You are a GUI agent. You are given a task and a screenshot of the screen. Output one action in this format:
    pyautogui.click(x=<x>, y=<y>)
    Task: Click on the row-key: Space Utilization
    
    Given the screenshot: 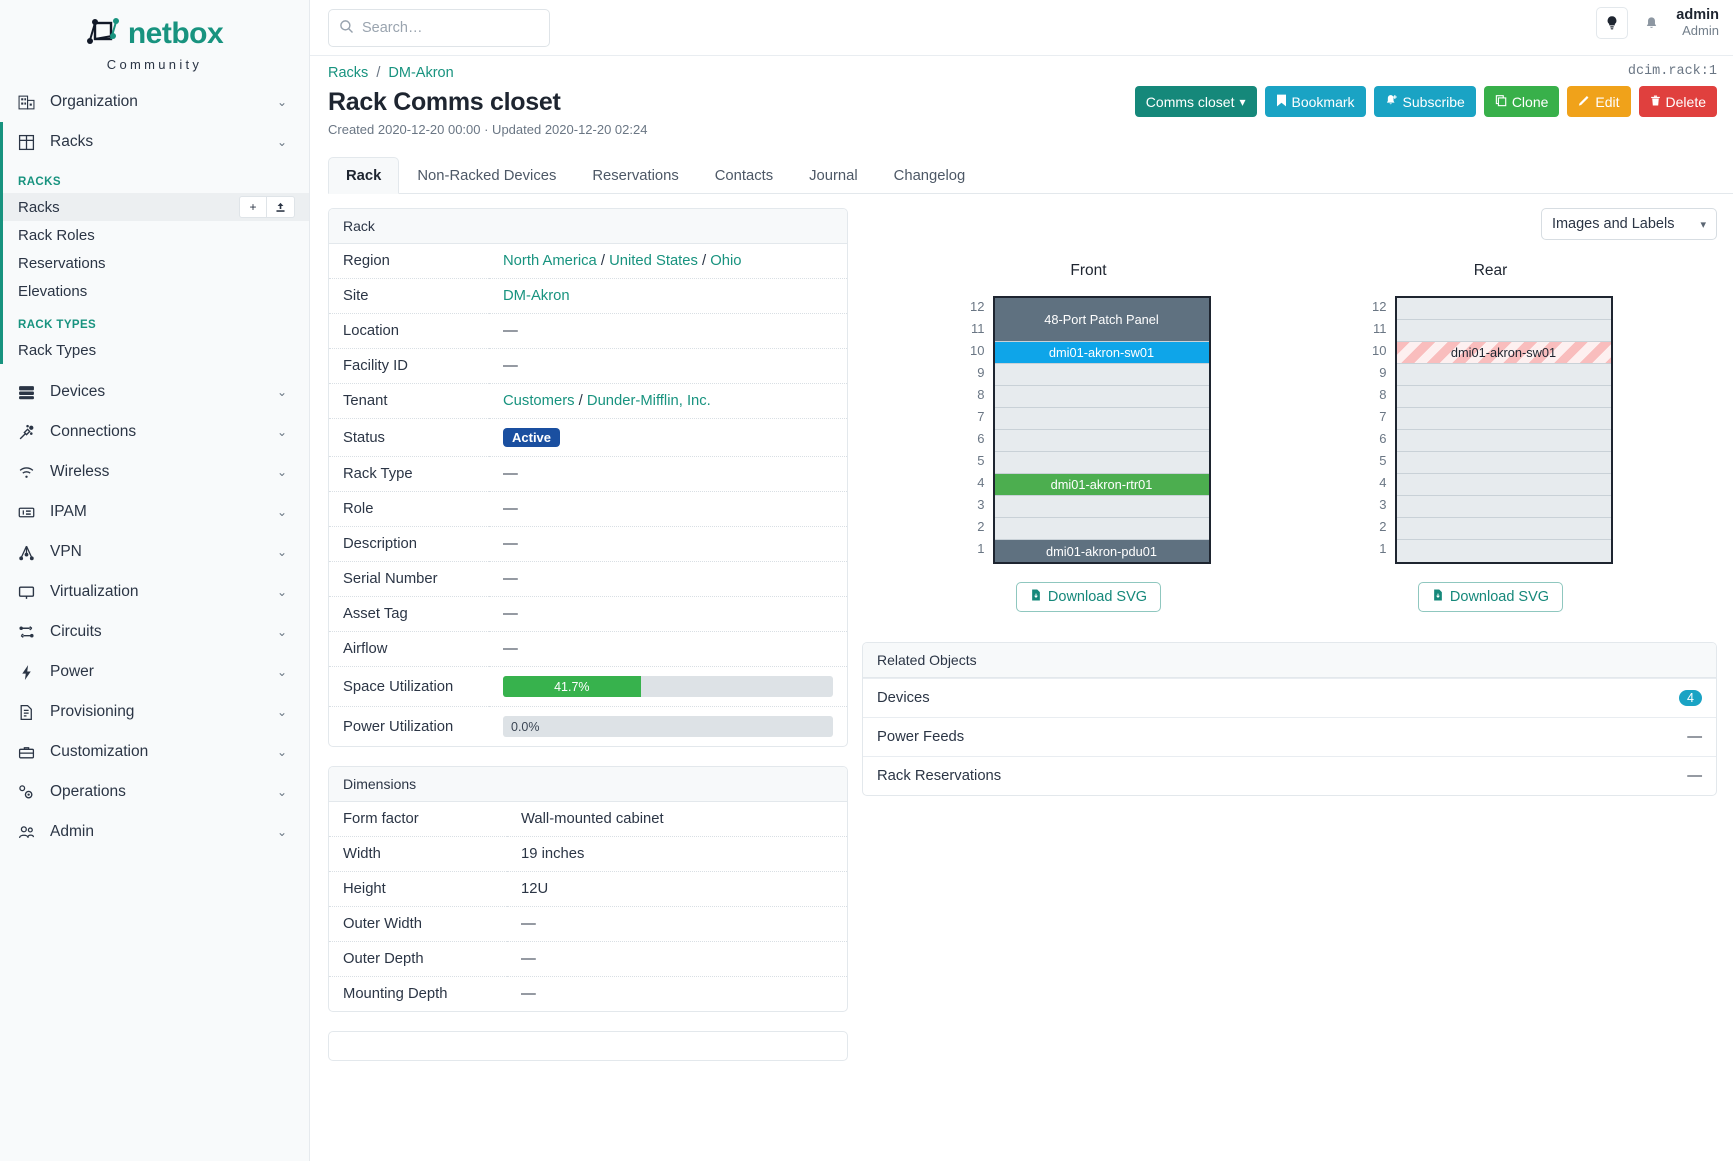 What is the action you would take?
    pyautogui.click(x=409, y=686)
    